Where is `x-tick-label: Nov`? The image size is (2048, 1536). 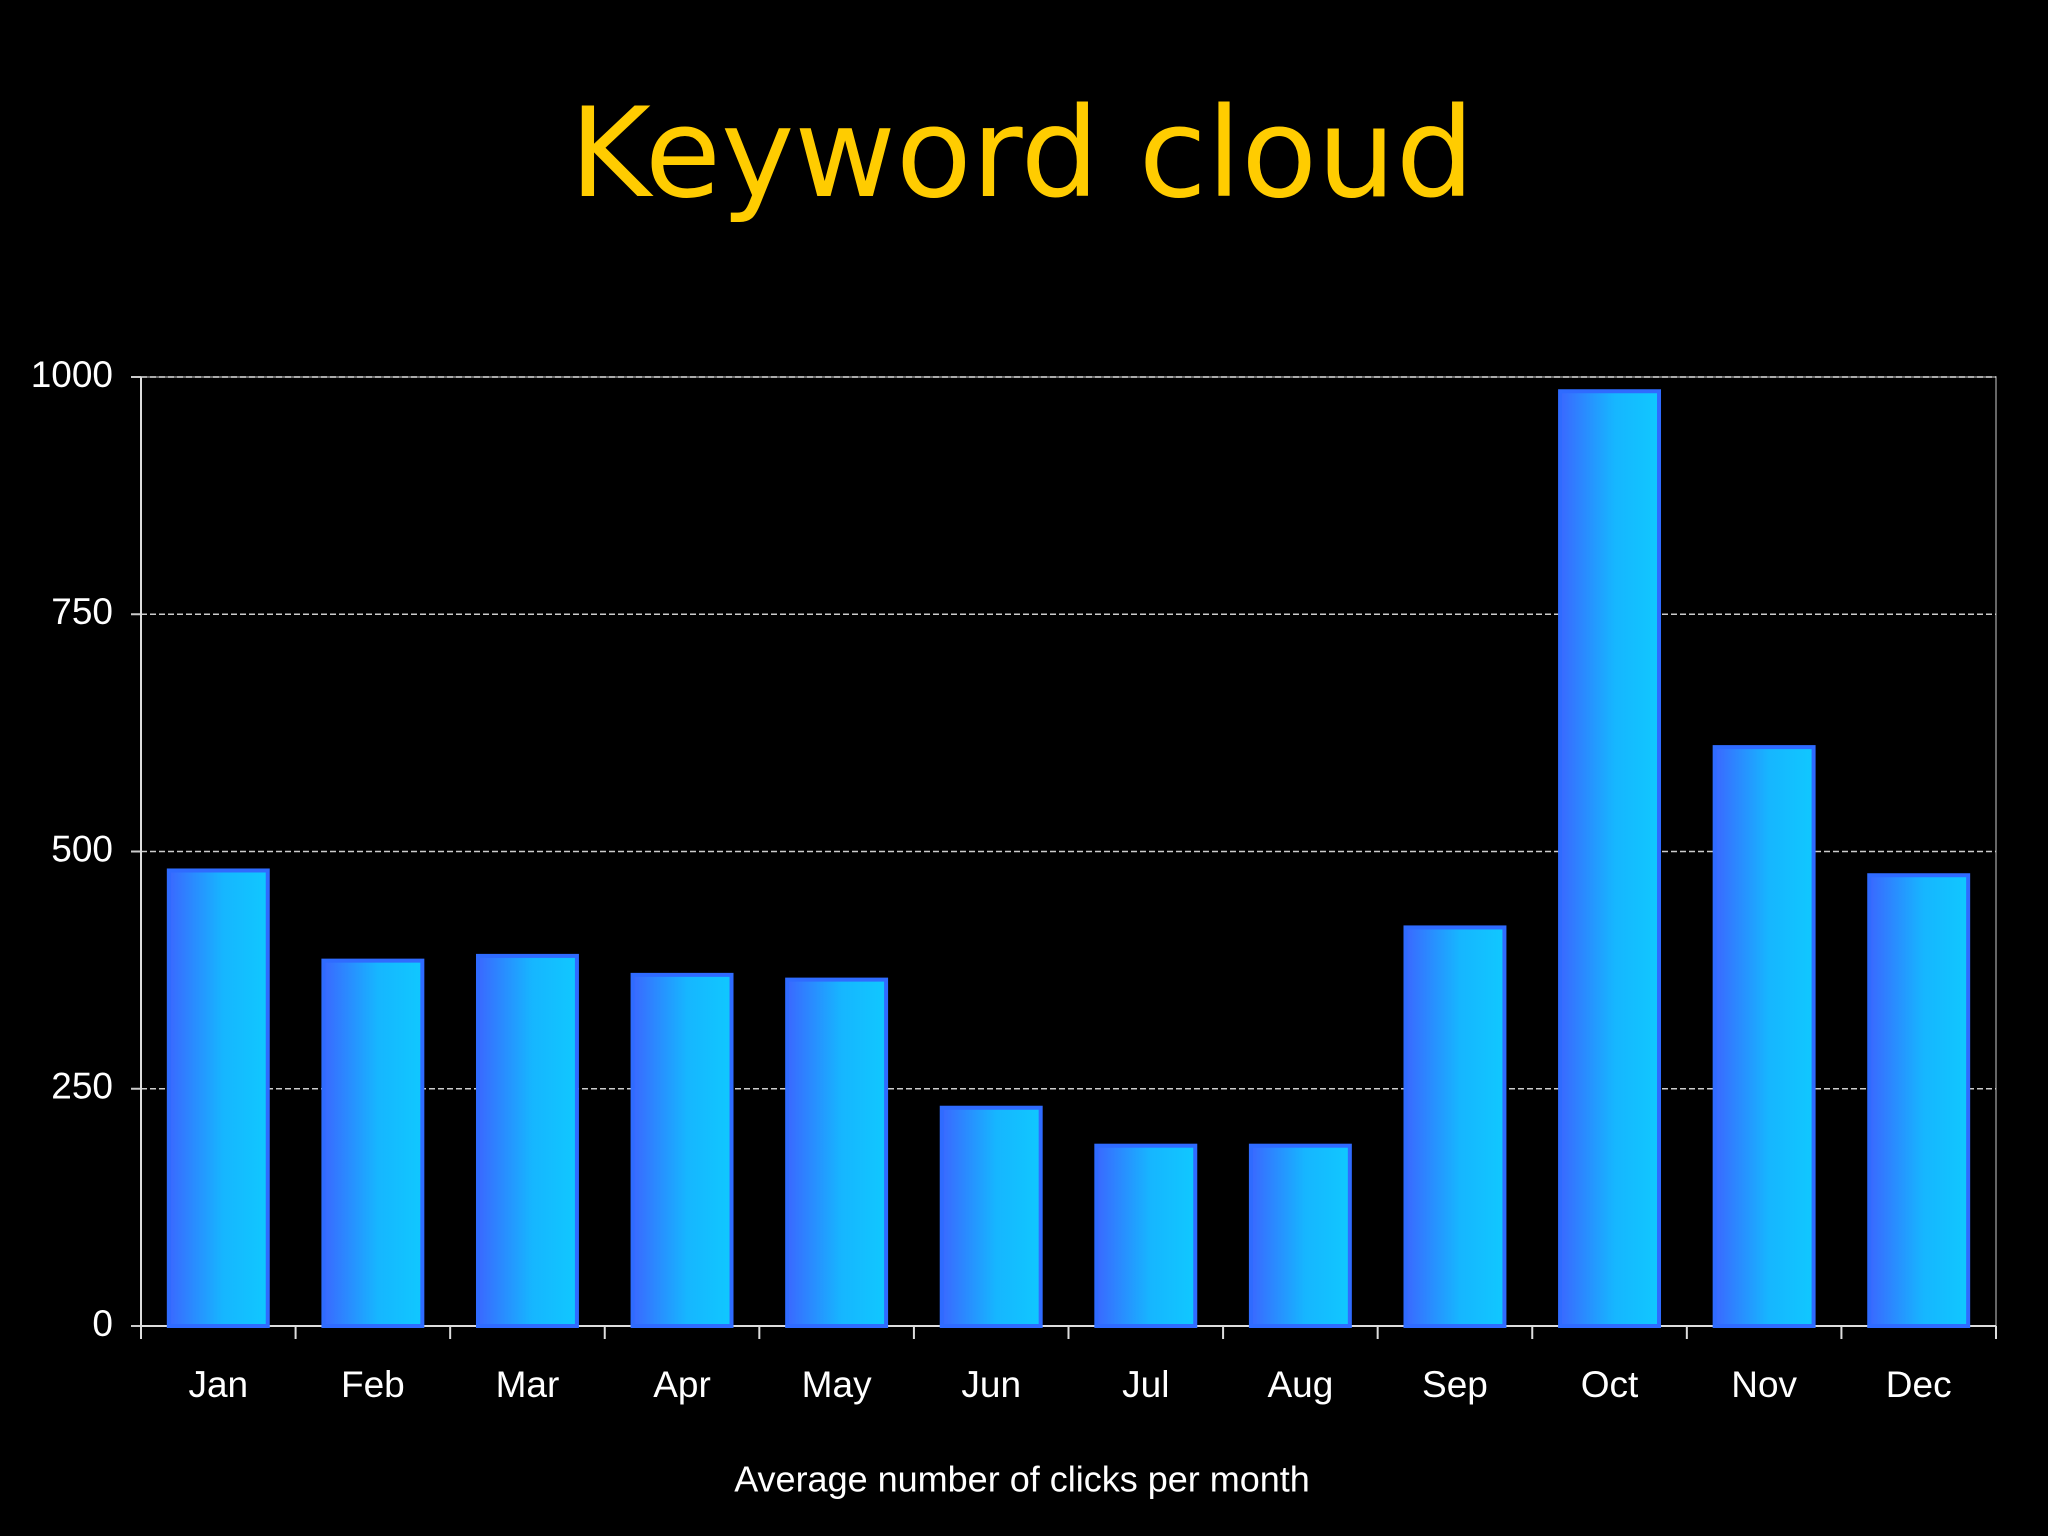 x-tick-label: Nov is located at coordinates (1764, 1384).